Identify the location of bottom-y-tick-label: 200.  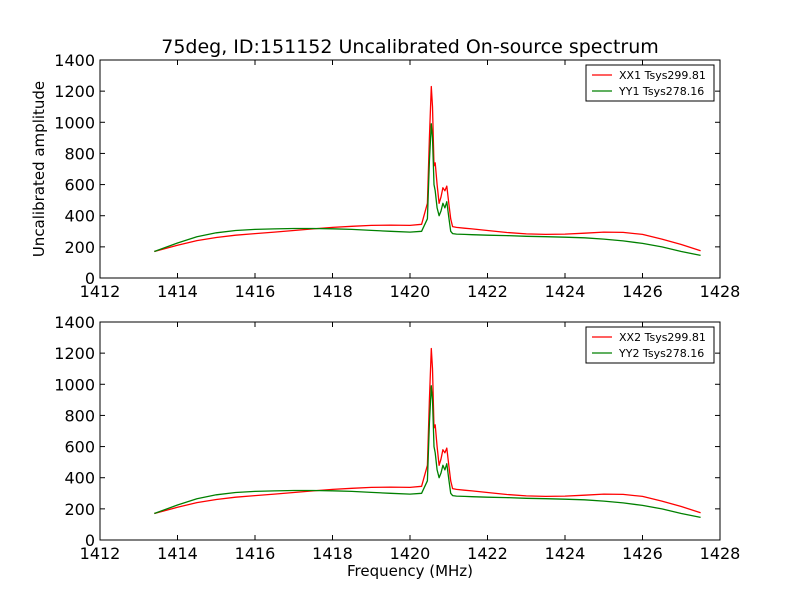
(79, 509).